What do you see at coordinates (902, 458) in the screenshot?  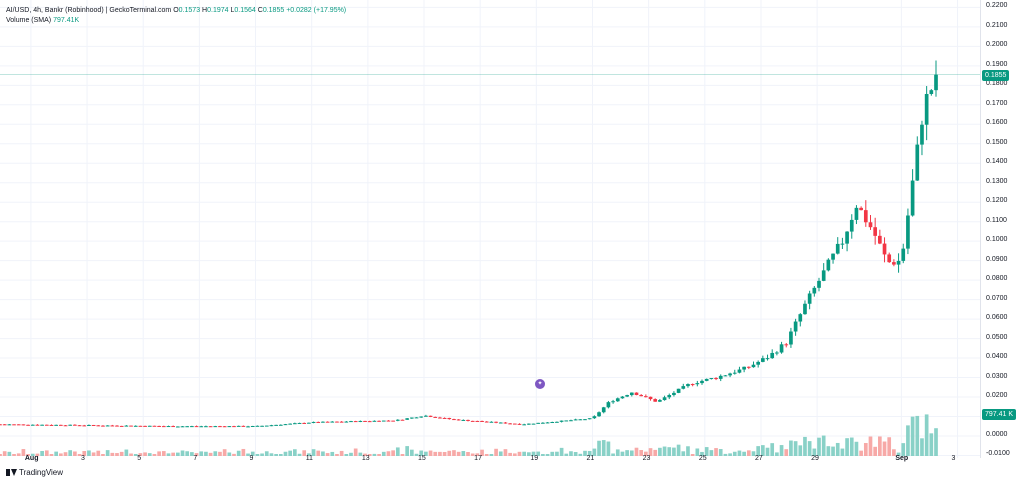 I see `time-tick-label: Sep` at bounding box center [902, 458].